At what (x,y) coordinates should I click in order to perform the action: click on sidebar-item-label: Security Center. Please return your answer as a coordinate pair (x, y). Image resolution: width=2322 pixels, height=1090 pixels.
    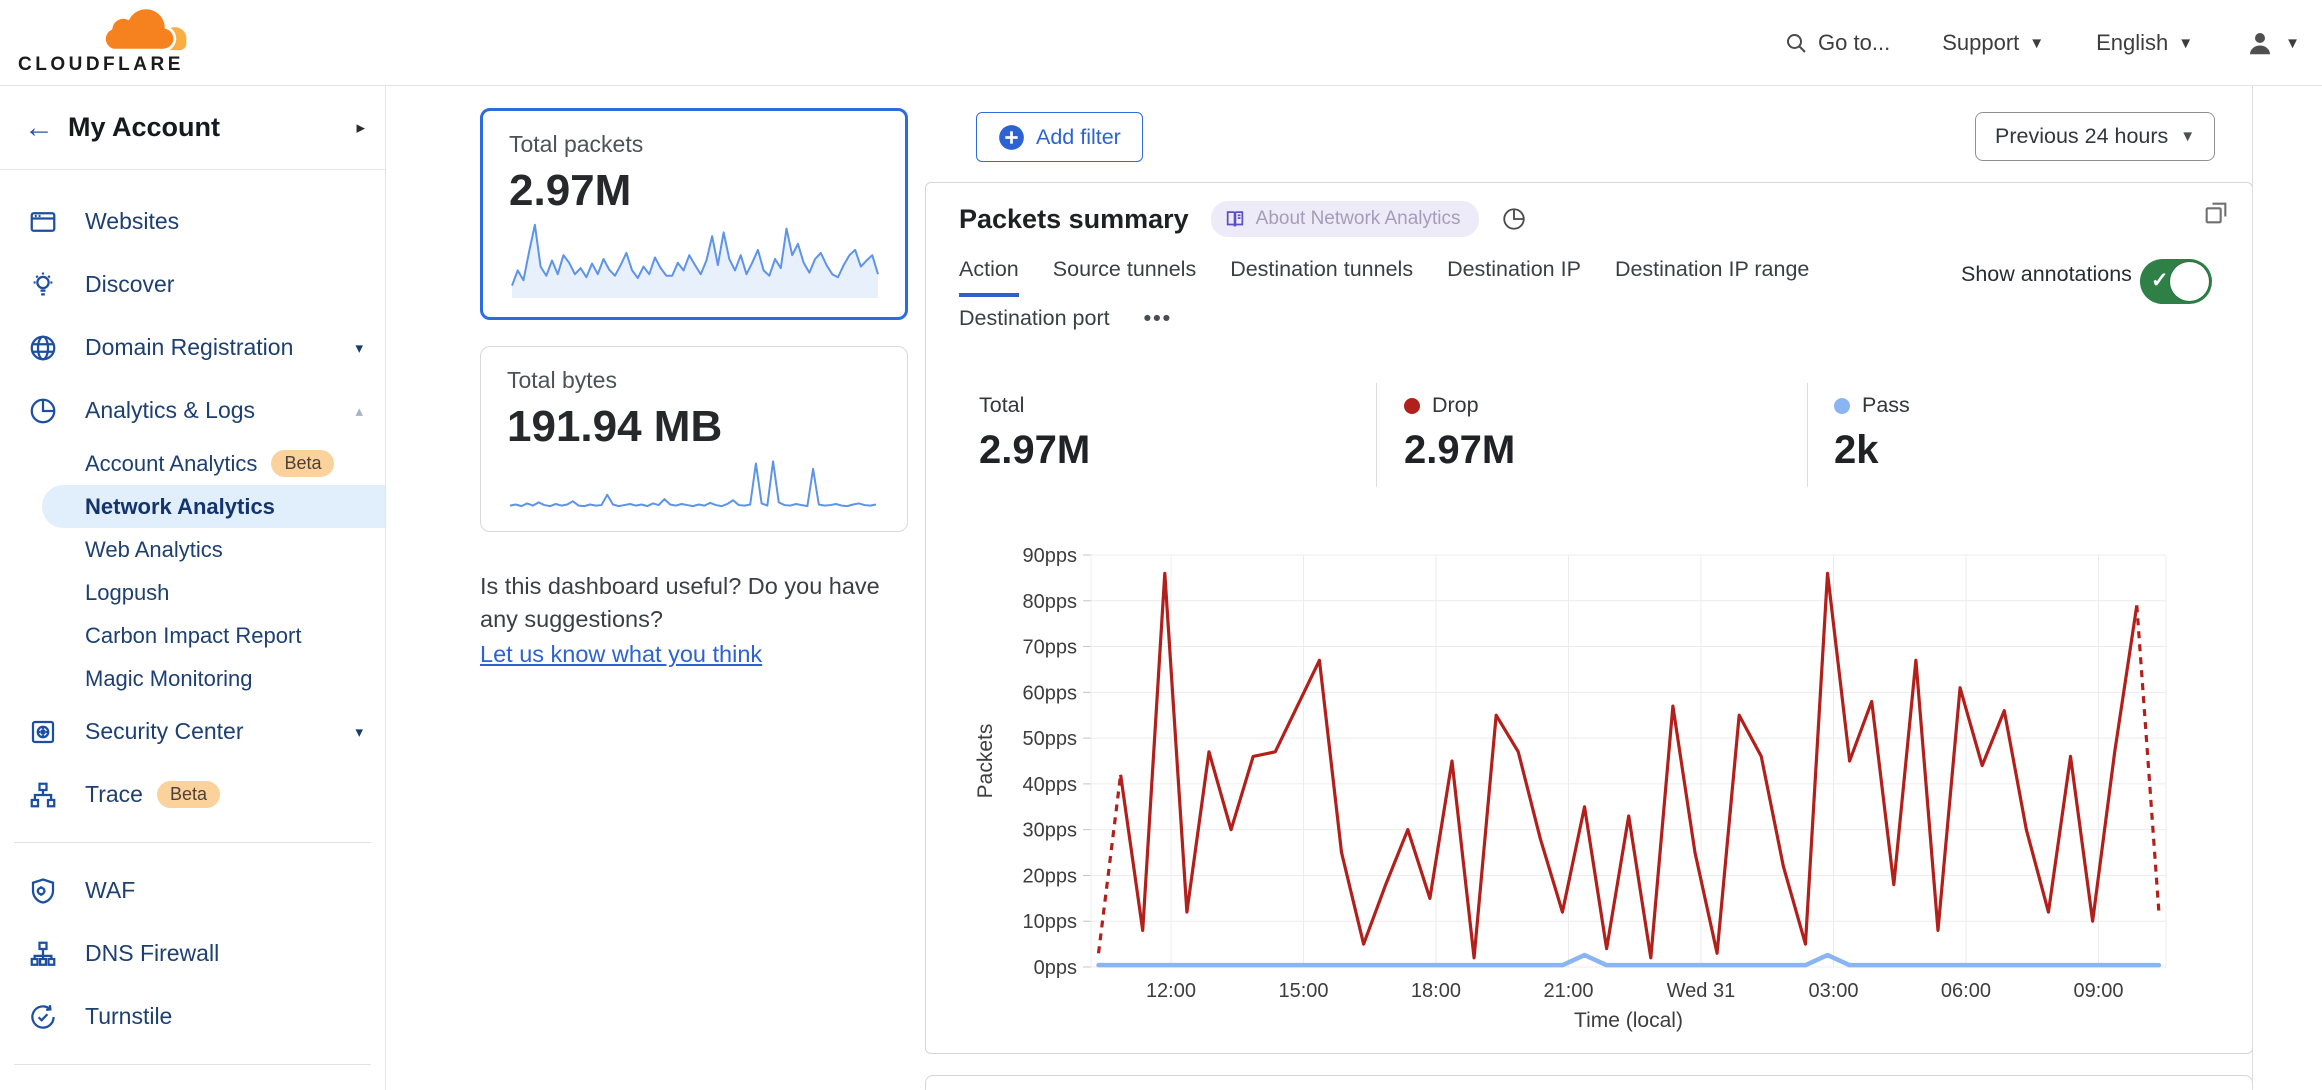
    Looking at the image, I should click on (164, 731).